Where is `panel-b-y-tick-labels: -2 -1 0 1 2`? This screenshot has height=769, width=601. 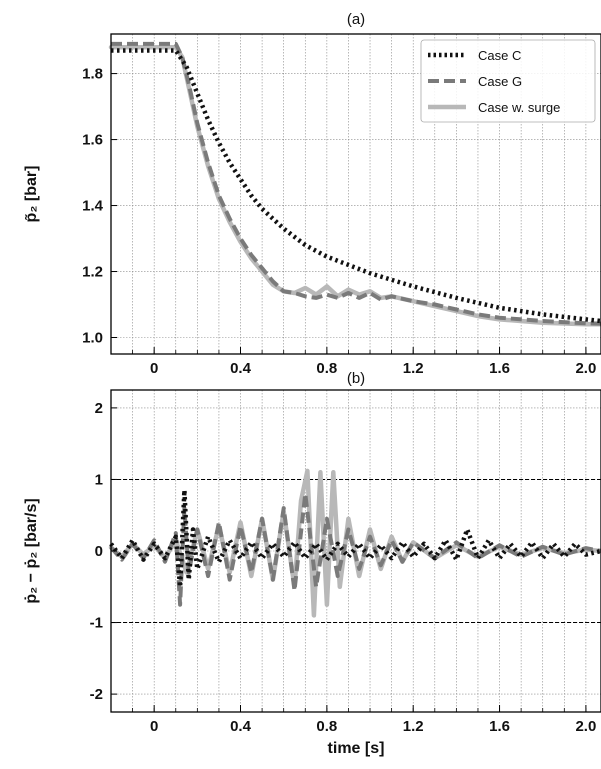
panel-b-y-tick-labels: -2 -1 0 1 2 is located at coordinates (96, 551).